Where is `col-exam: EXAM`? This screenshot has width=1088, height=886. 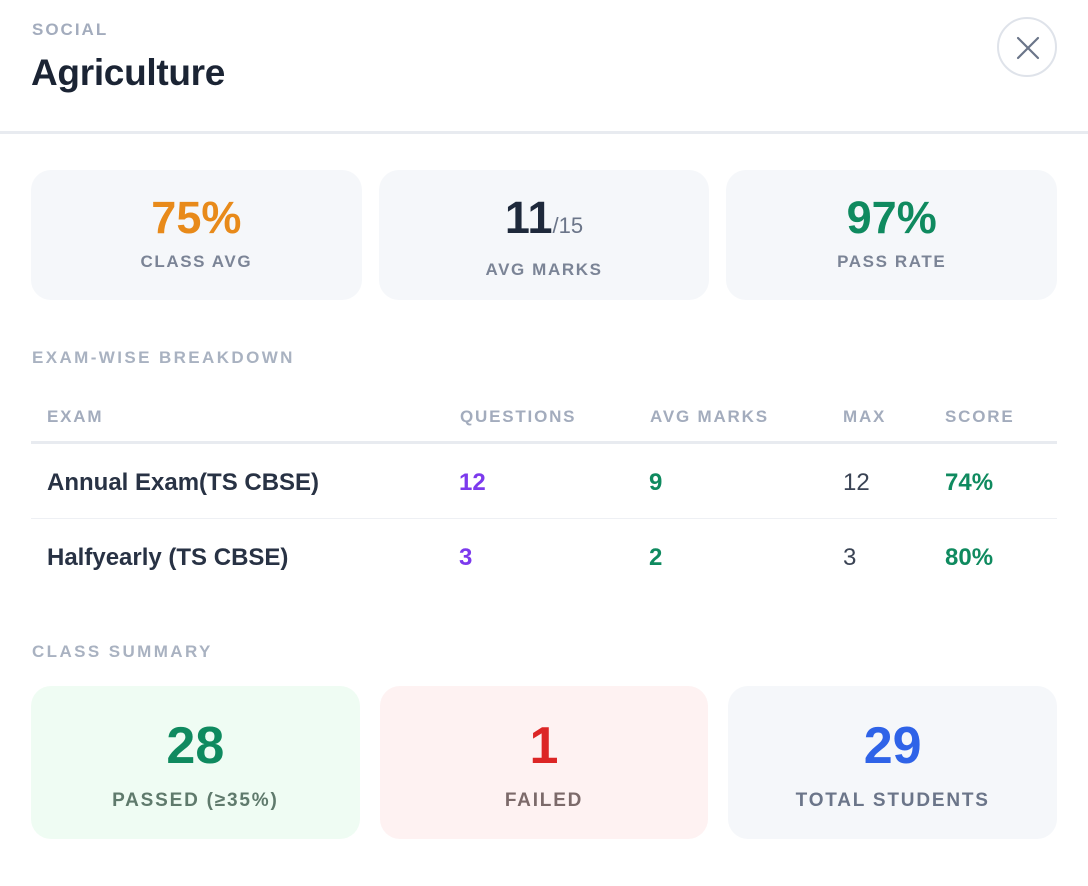
col-exam: EXAM is located at coordinates (75, 416).